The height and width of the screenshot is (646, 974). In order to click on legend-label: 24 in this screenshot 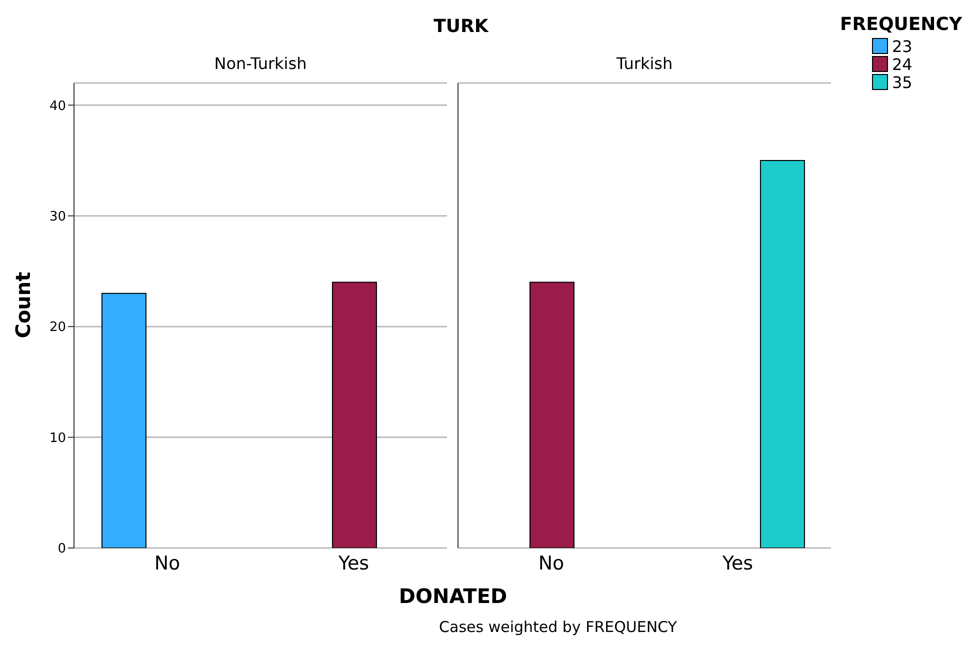, I will do `click(902, 64)`.